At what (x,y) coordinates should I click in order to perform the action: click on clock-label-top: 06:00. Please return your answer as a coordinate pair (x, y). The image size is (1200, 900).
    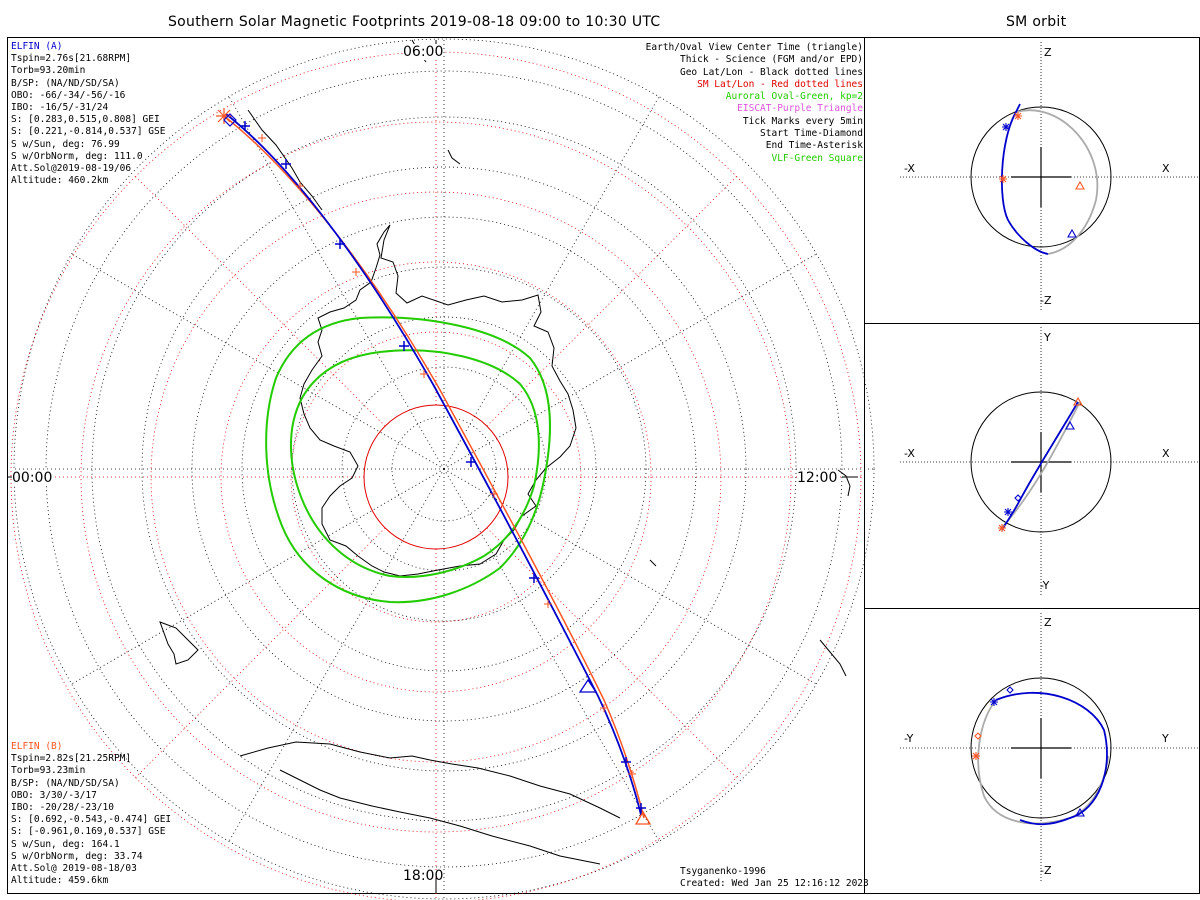
    Looking at the image, I should click on (423, 52).